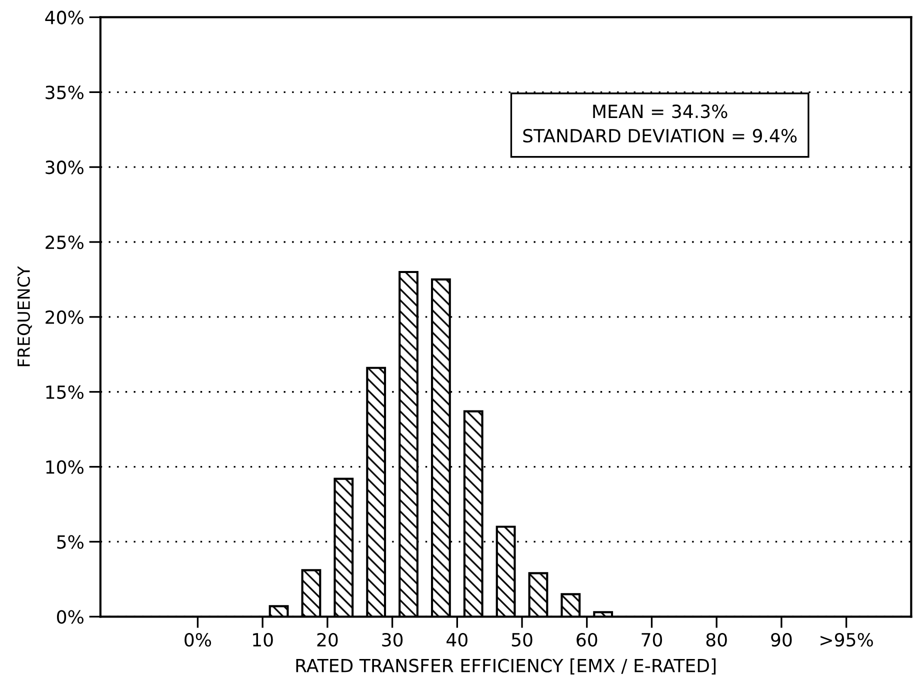  What do you see at coordinates (263, 639) in the screenshot?
I see `x-tick-label: 10` at bounding box center [263, 639].